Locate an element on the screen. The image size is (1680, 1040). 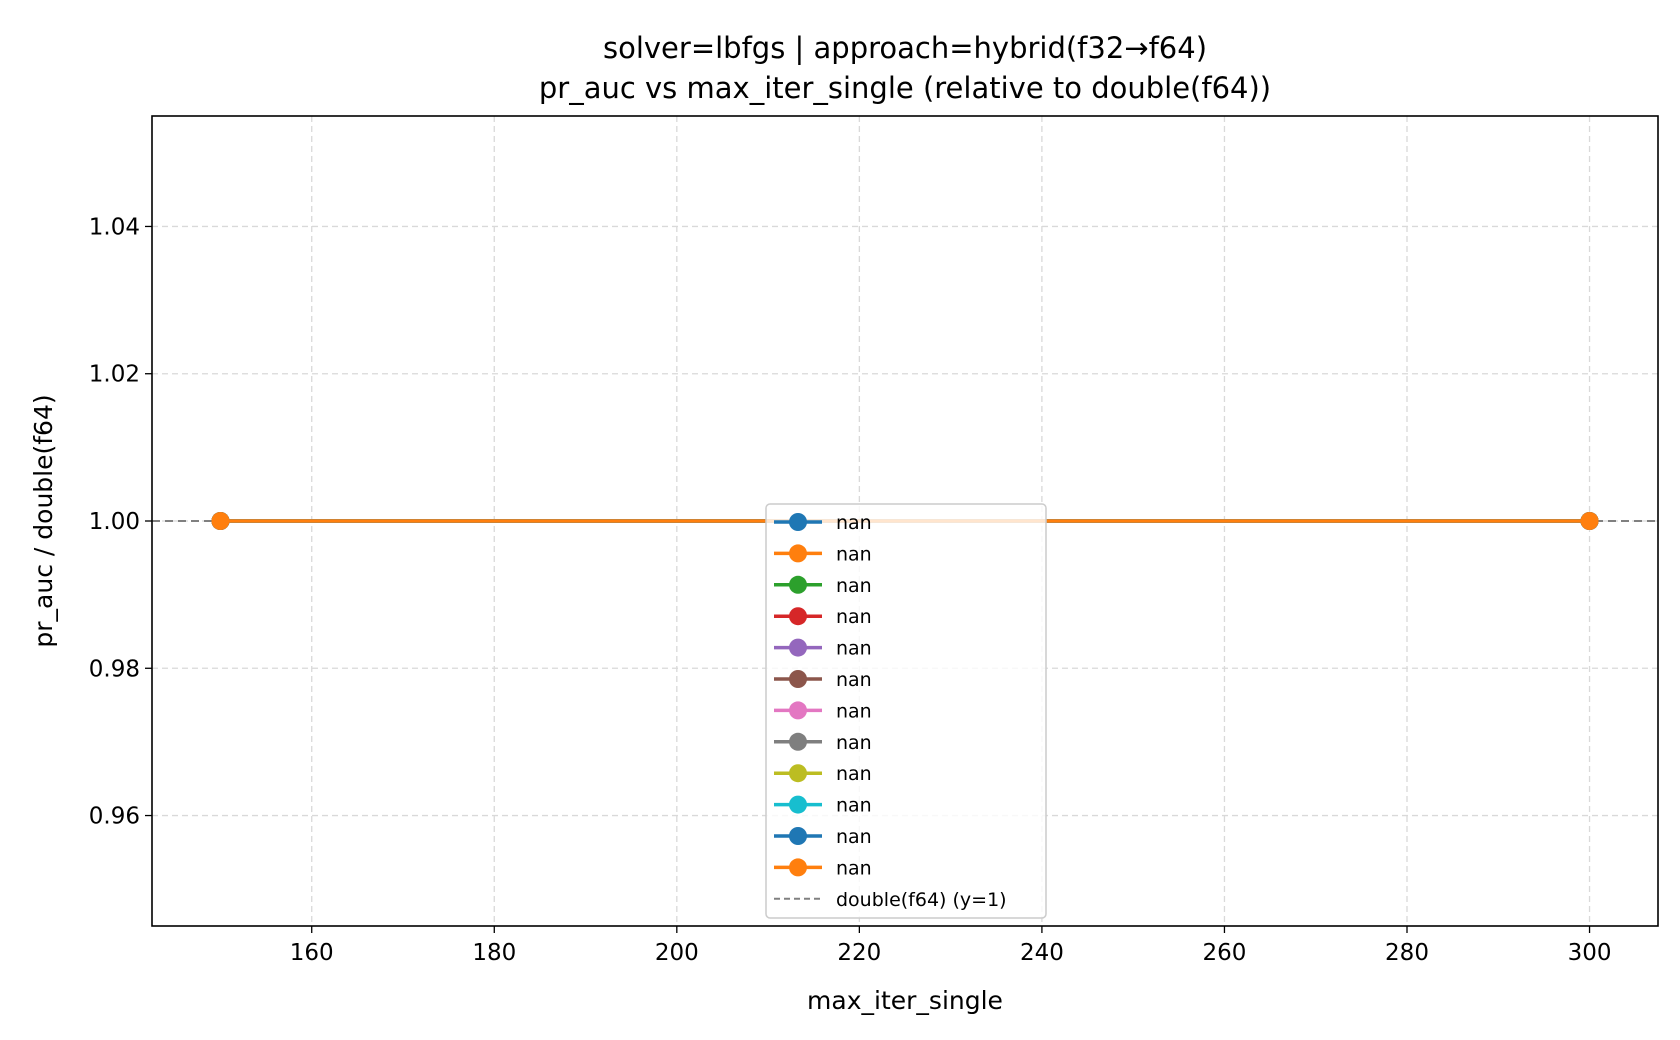
y-tick-label: 1.00 is located at coordinates (114, 522).